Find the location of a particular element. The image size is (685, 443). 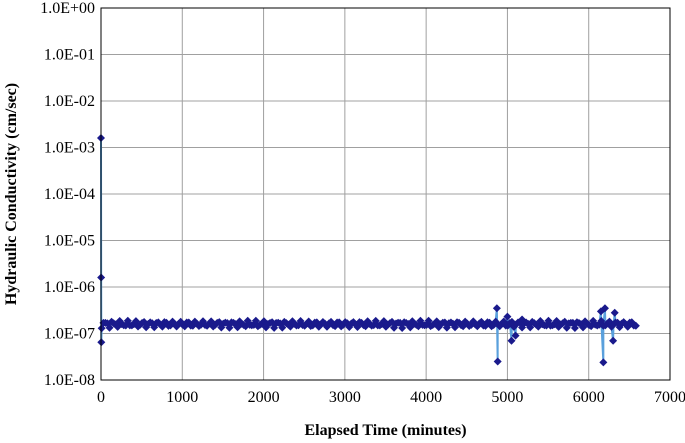

x-tick-label: 4000 is located at coordinates (426, 397).